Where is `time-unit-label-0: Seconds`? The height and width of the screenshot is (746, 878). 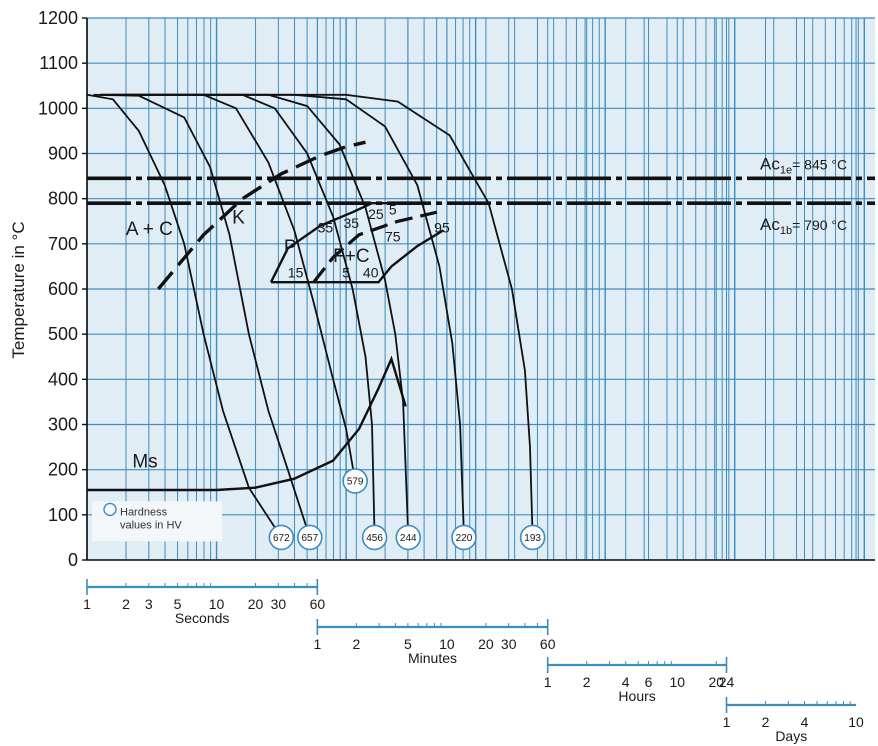
time-unit-label-0: Seconds is located at coordinates (202, 618).